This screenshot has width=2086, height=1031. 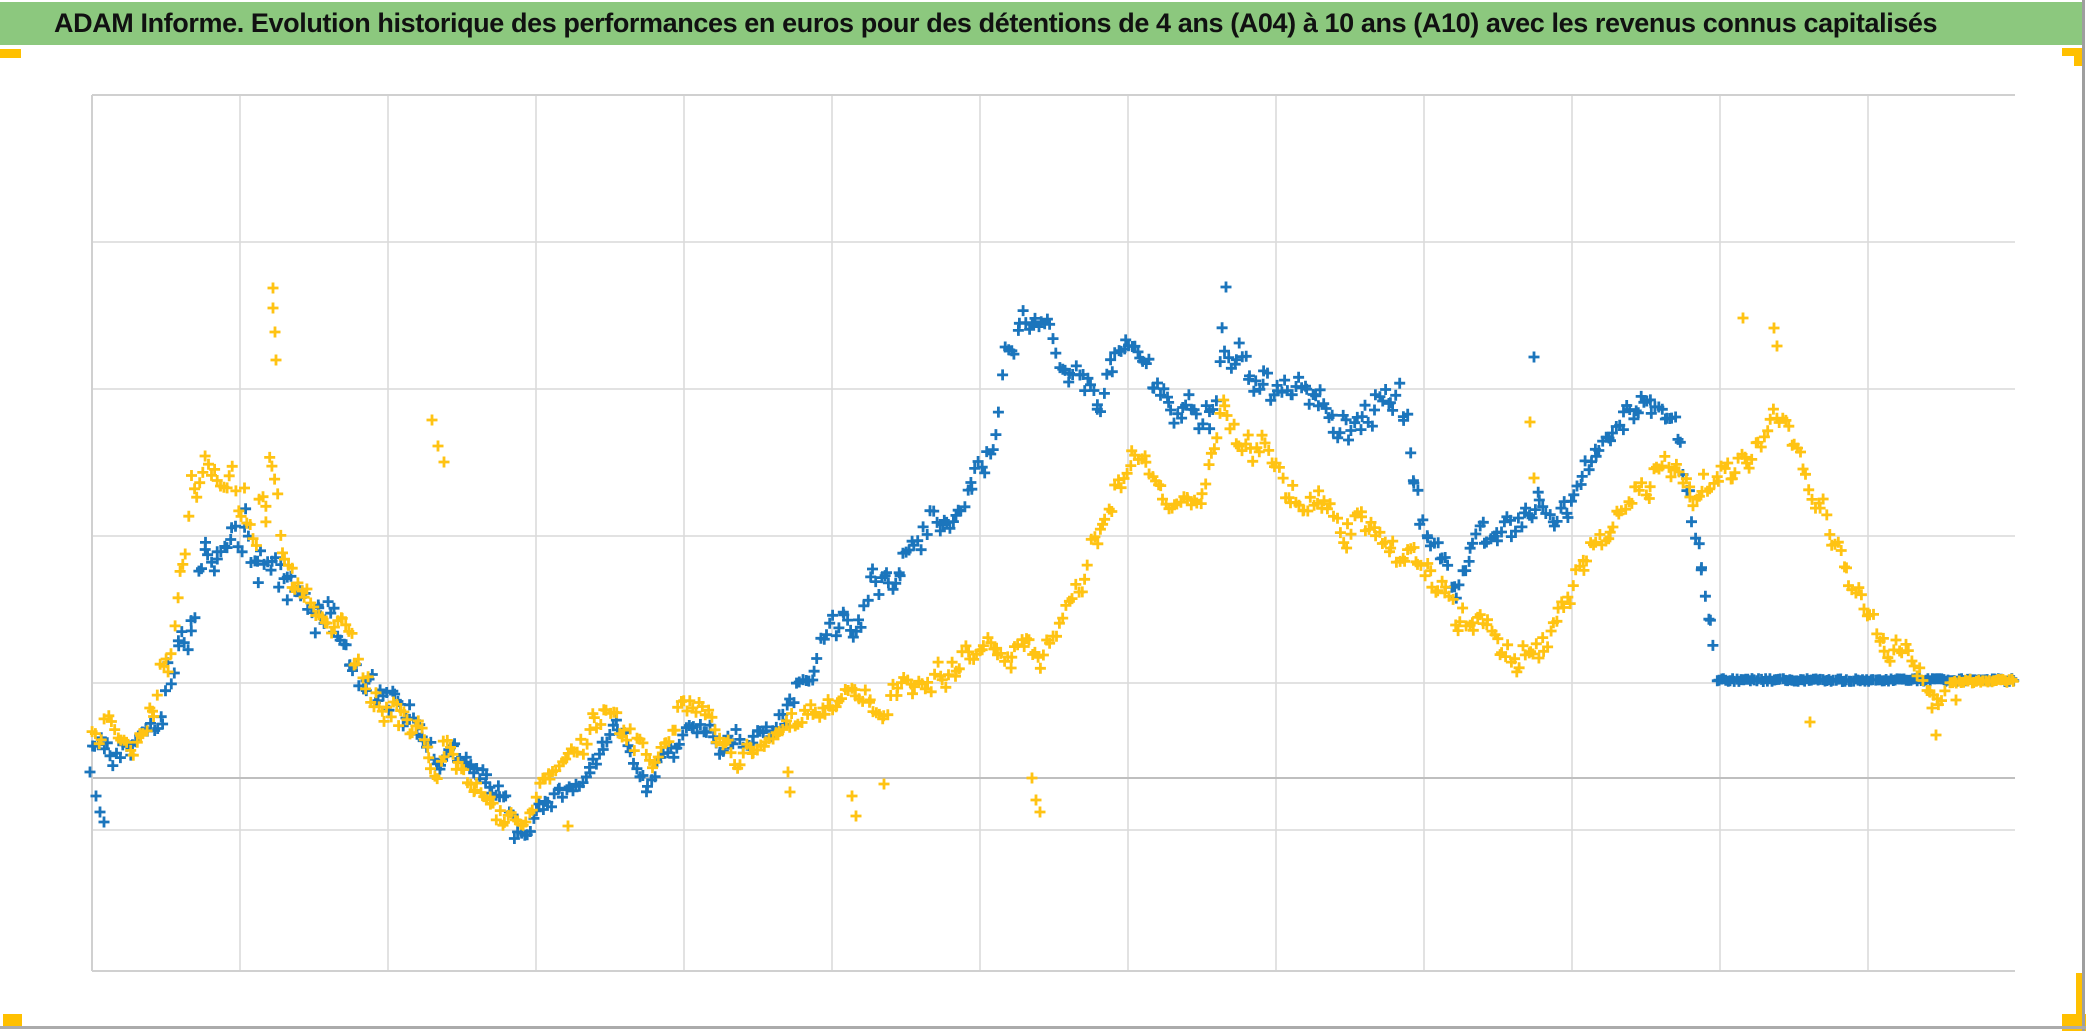 I want to click on bottom-left-corner-accent, so click(x=12, y=1020).